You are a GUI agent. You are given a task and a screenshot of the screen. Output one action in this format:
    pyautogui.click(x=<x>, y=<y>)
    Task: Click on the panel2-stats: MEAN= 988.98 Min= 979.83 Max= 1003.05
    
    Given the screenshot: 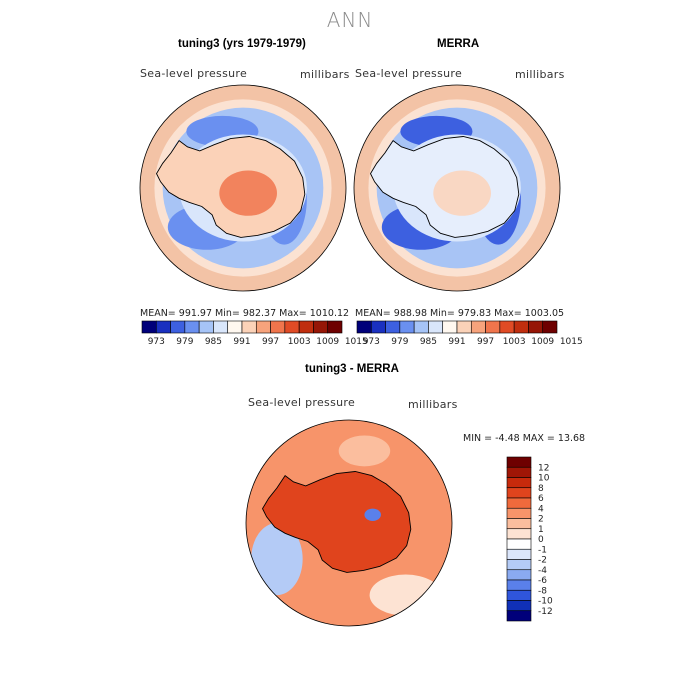 What is the action you would take?
    pyautogui.click(x=460, y=313)
    